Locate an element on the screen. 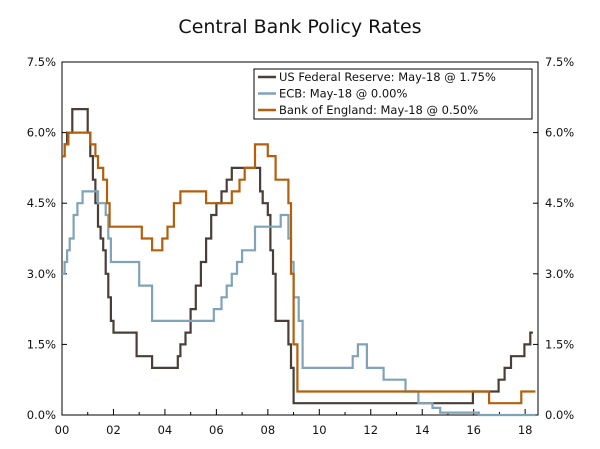 The height and width of the screenshot is (449, 600). x-tick-label: 16 is located at coordinates (473, 430).